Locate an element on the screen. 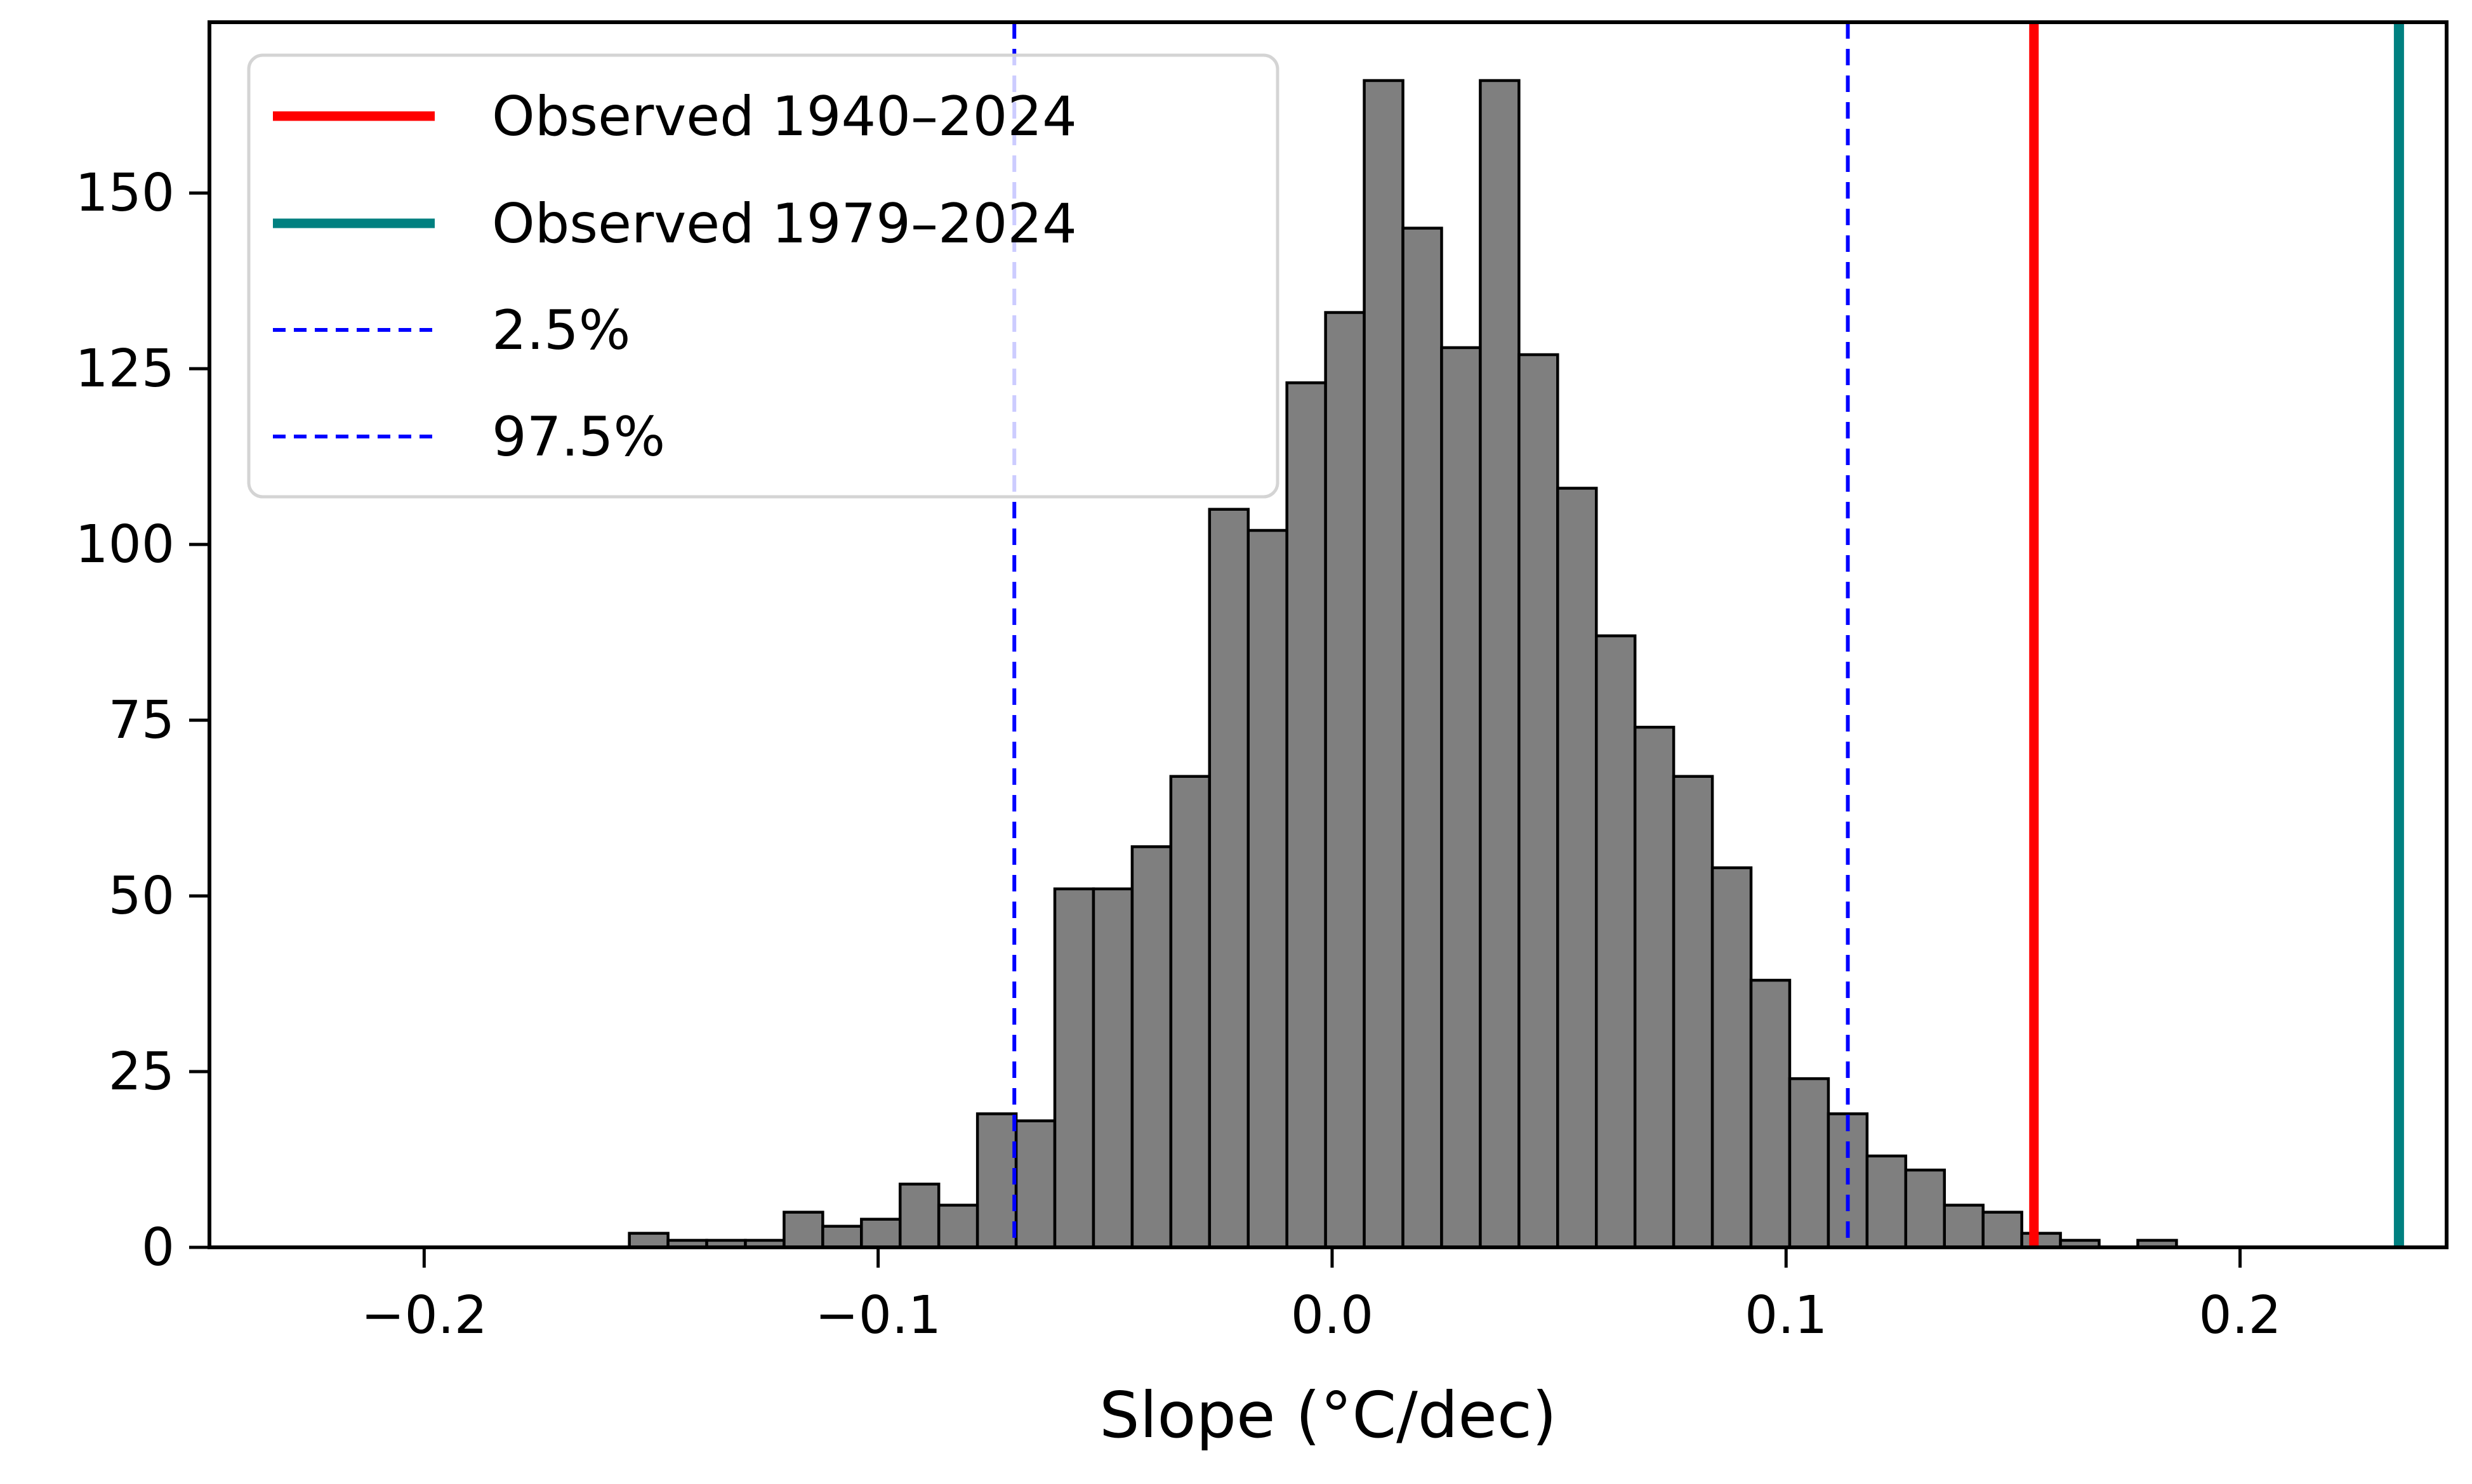 This screenshot has height=1484, width=2472. y-tick-label: 25 is located at coordinates (142, 1072).